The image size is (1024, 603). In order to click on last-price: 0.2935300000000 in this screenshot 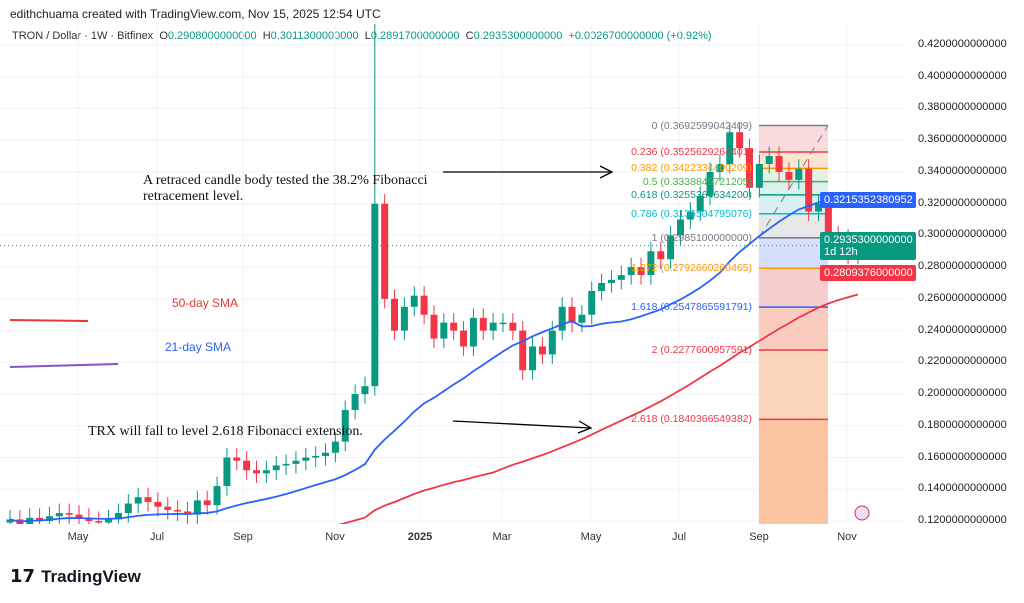, I will do `click(868, 240)`.